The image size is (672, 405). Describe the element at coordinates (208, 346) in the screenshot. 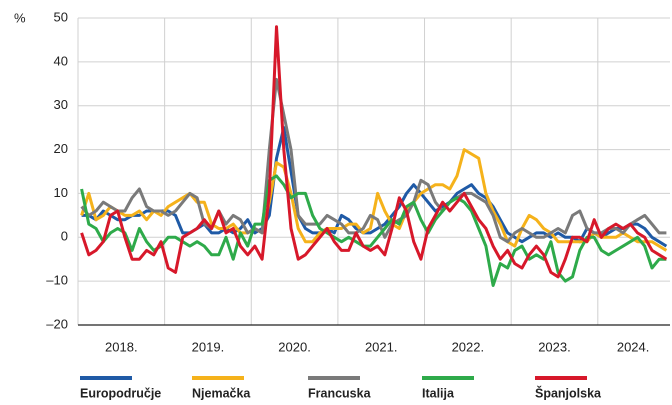

I see `x-tick-label: 2019.` at that location.